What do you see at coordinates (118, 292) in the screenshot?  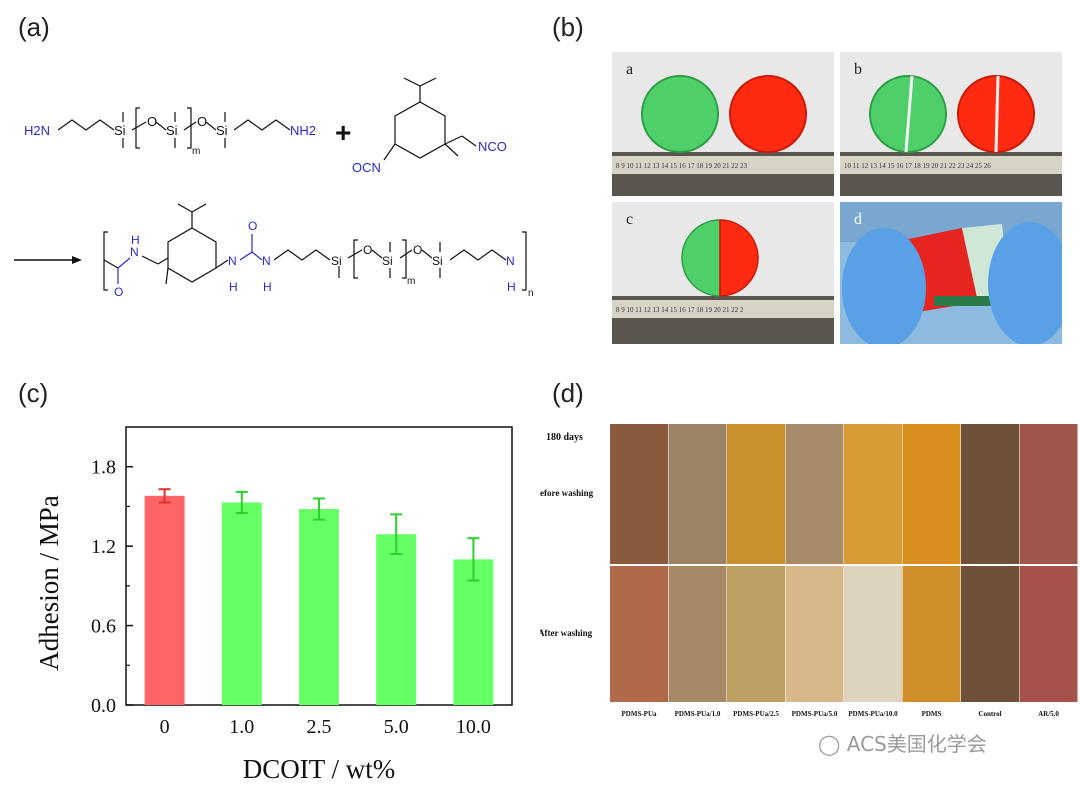 I see `carbonyl-oxygen-label: O` at bounding box center [118, 292].